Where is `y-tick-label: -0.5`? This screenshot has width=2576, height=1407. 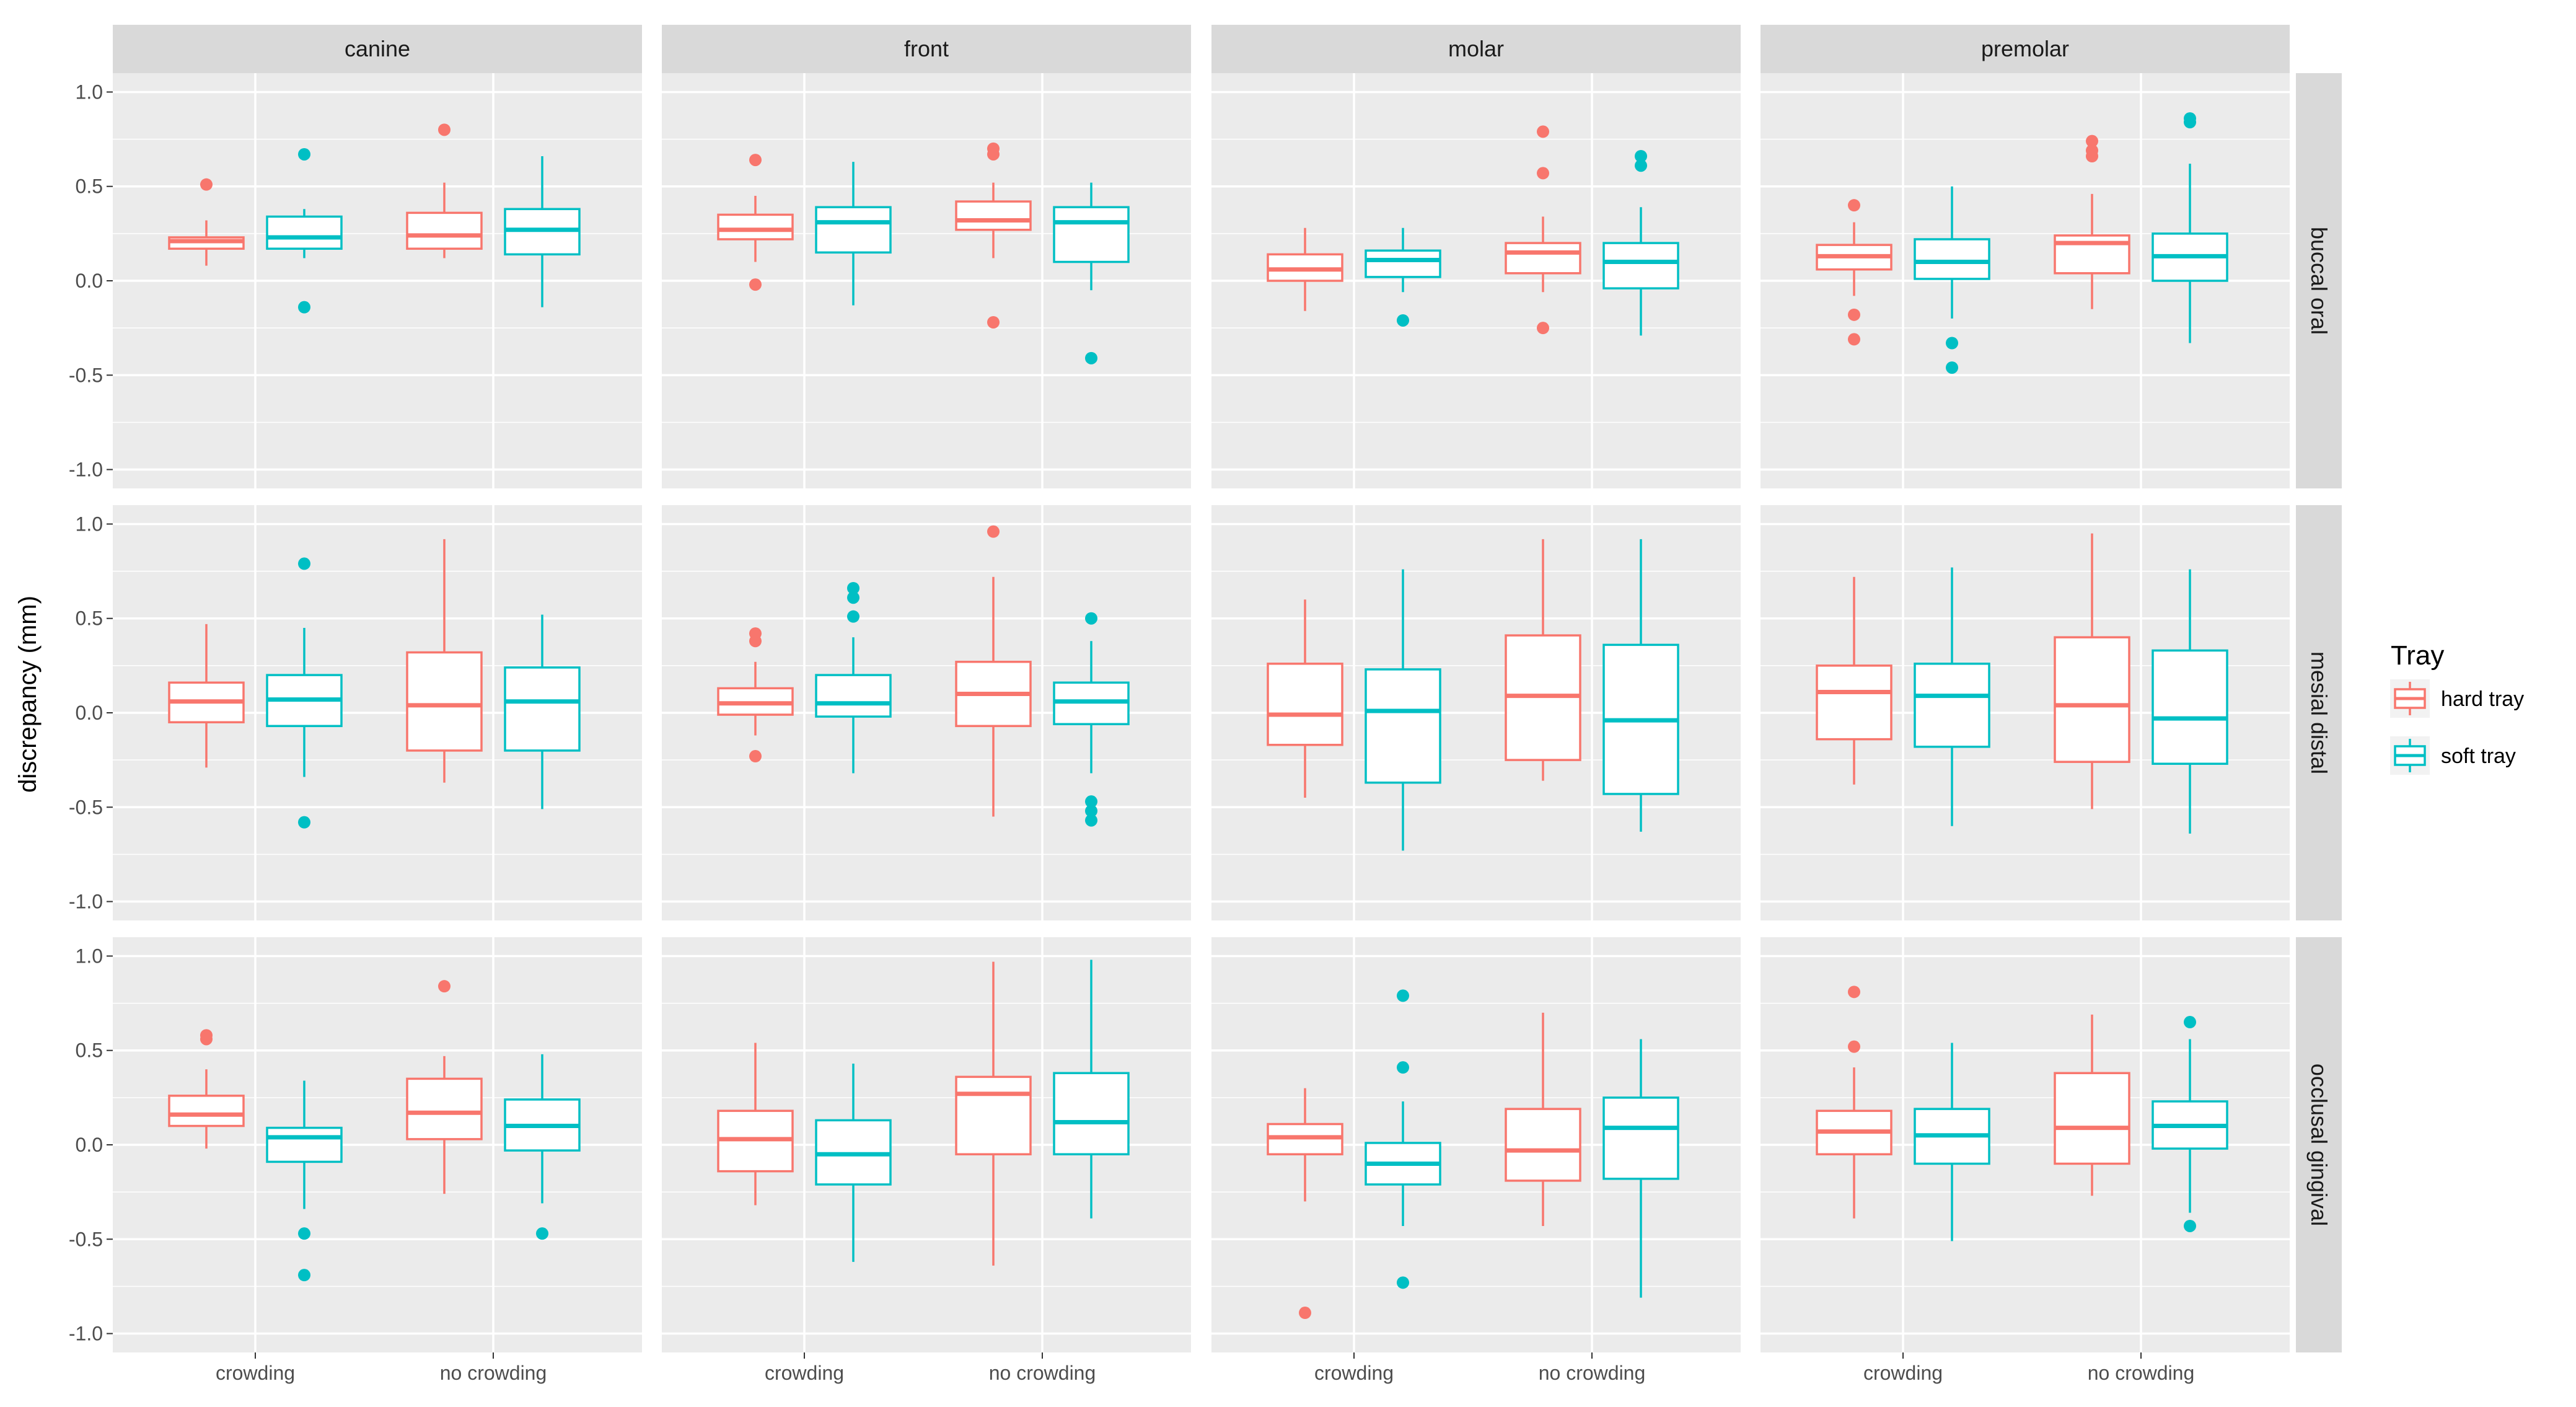 y-tick-label: -0.5 is located at coordinates (86, 1239).